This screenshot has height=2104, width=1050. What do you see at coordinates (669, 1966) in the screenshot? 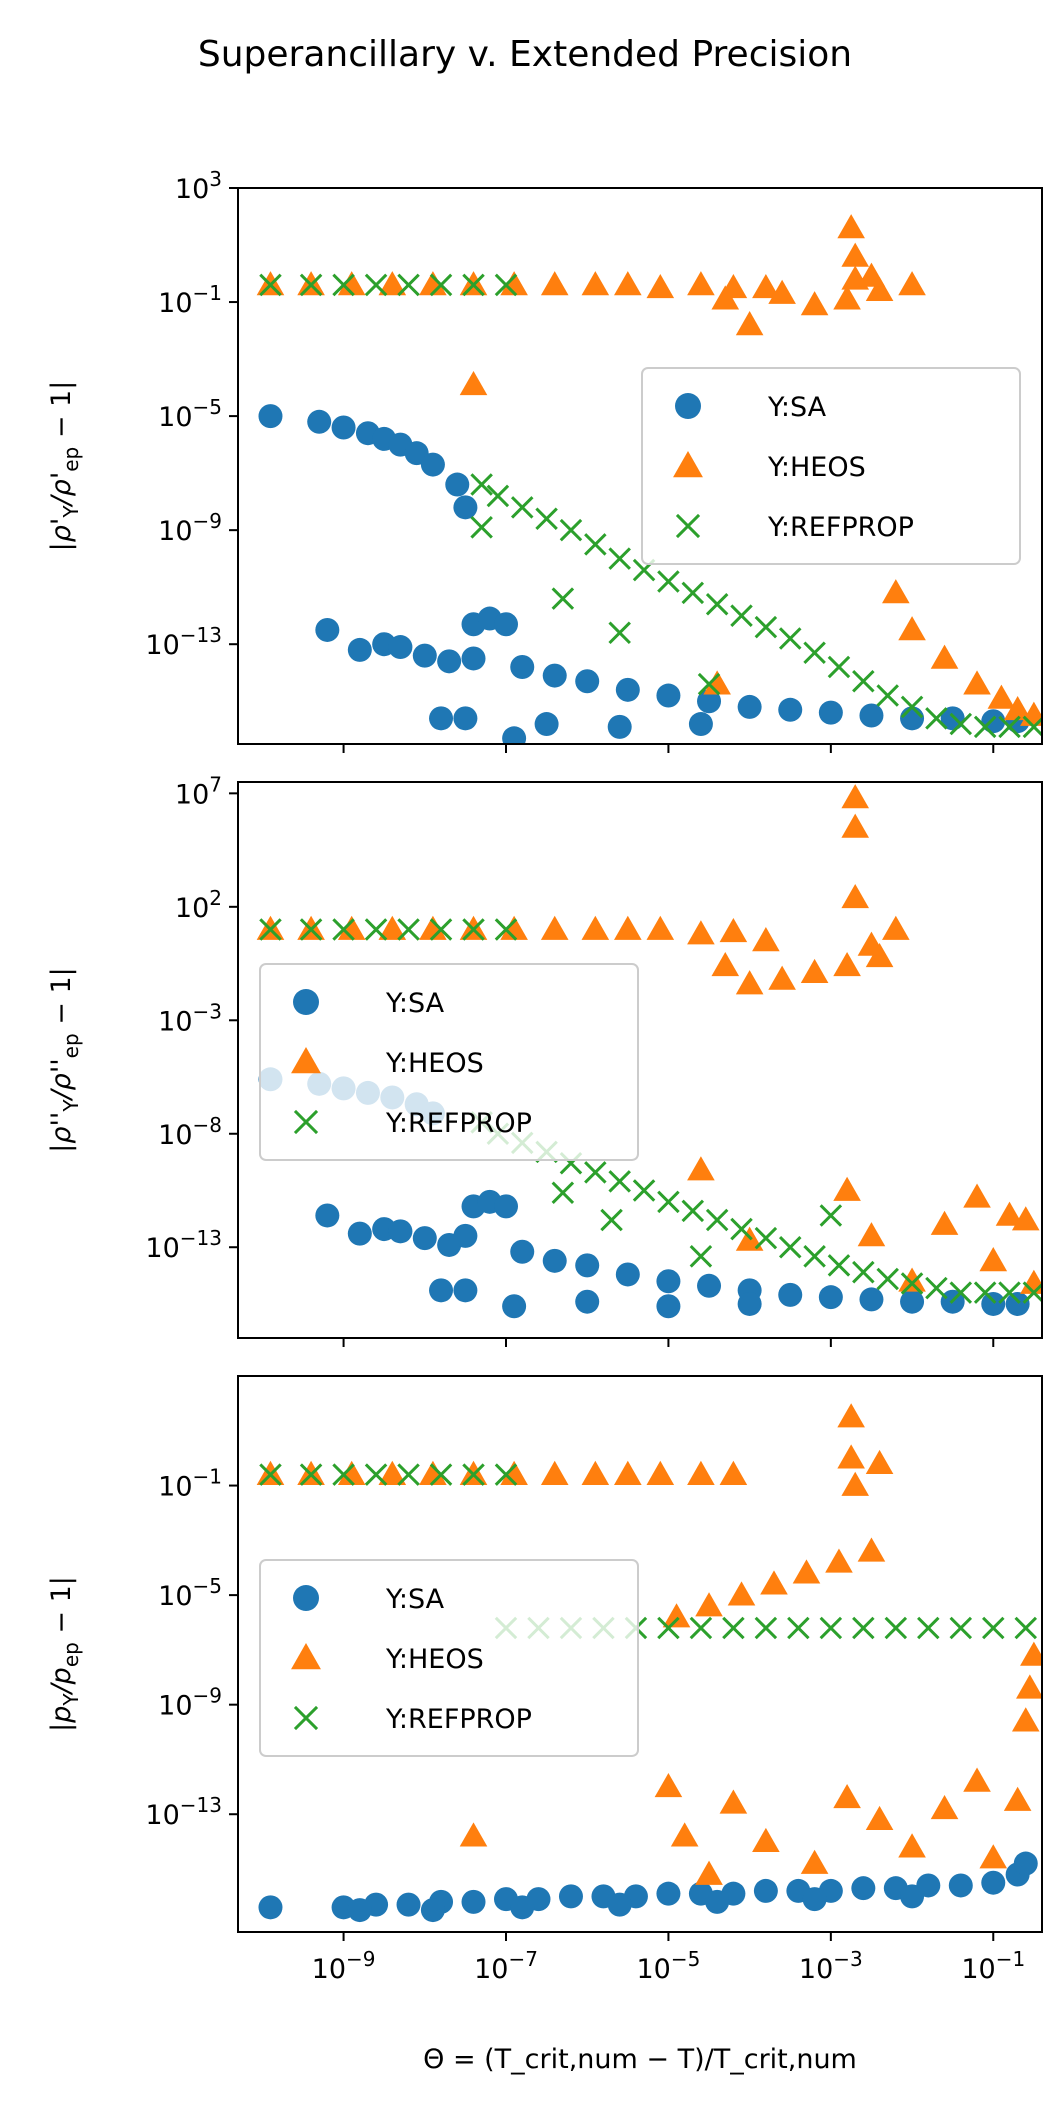
I see `x-tick-label: 10⁻⁵` at bounding box center [669, 1966].